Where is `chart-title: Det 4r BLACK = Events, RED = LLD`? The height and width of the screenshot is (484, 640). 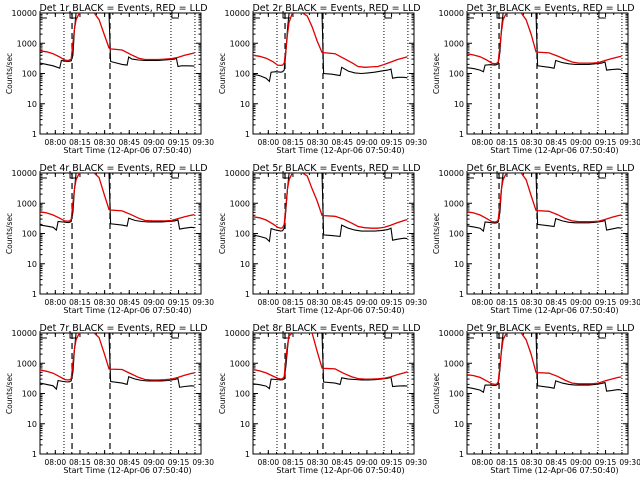 chart-title: Det 4r BLACK = Events, RED = LLD is located at coordinates (123, 168).